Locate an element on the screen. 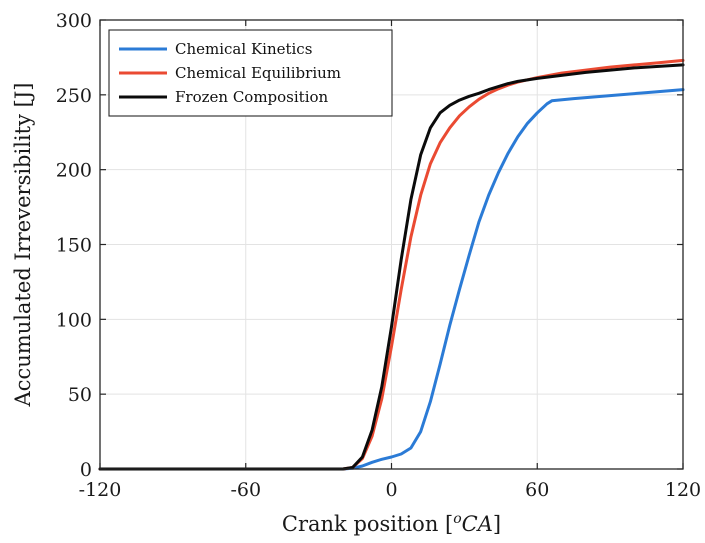  legend-label: Chemical Kinetics is located at coordinates (243, 49).